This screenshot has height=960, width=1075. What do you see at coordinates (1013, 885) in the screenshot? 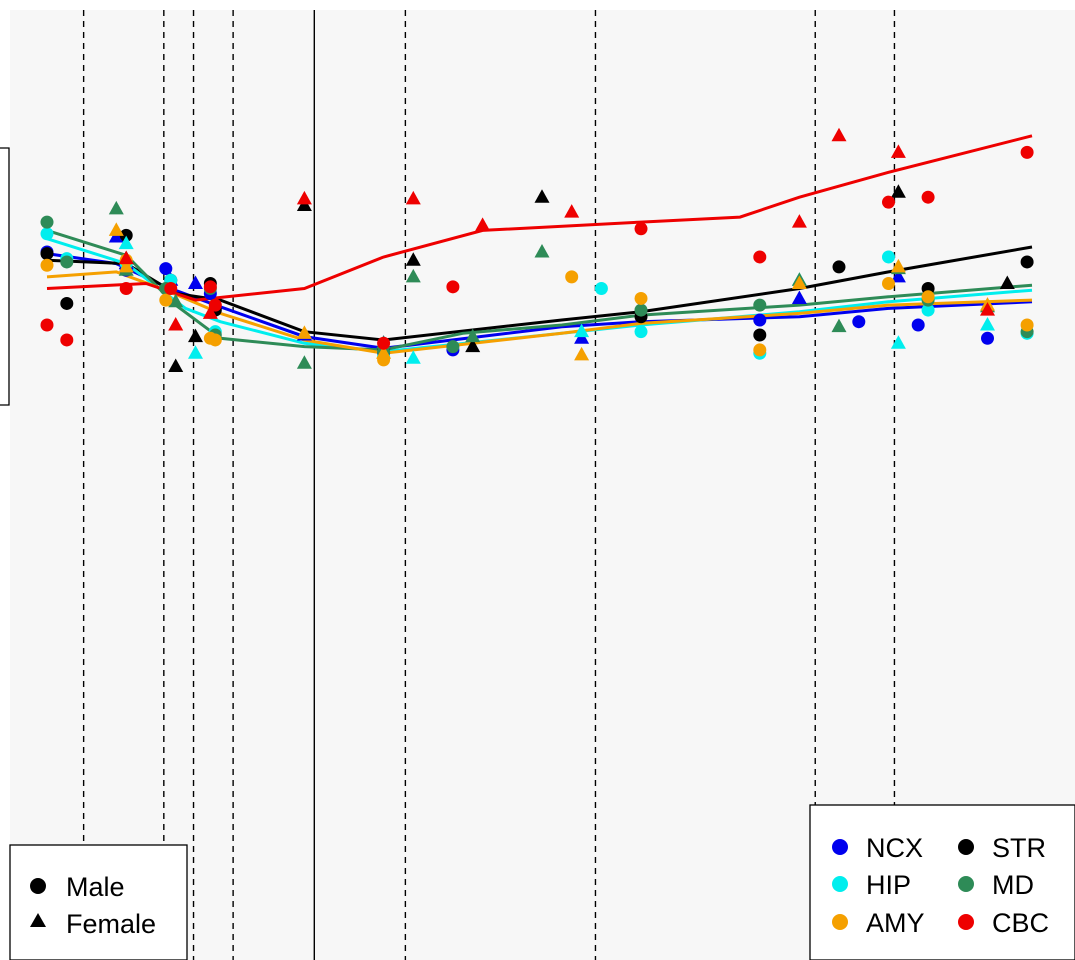
I see `legend-md-label: MD` at bounding box center [1013, 885].